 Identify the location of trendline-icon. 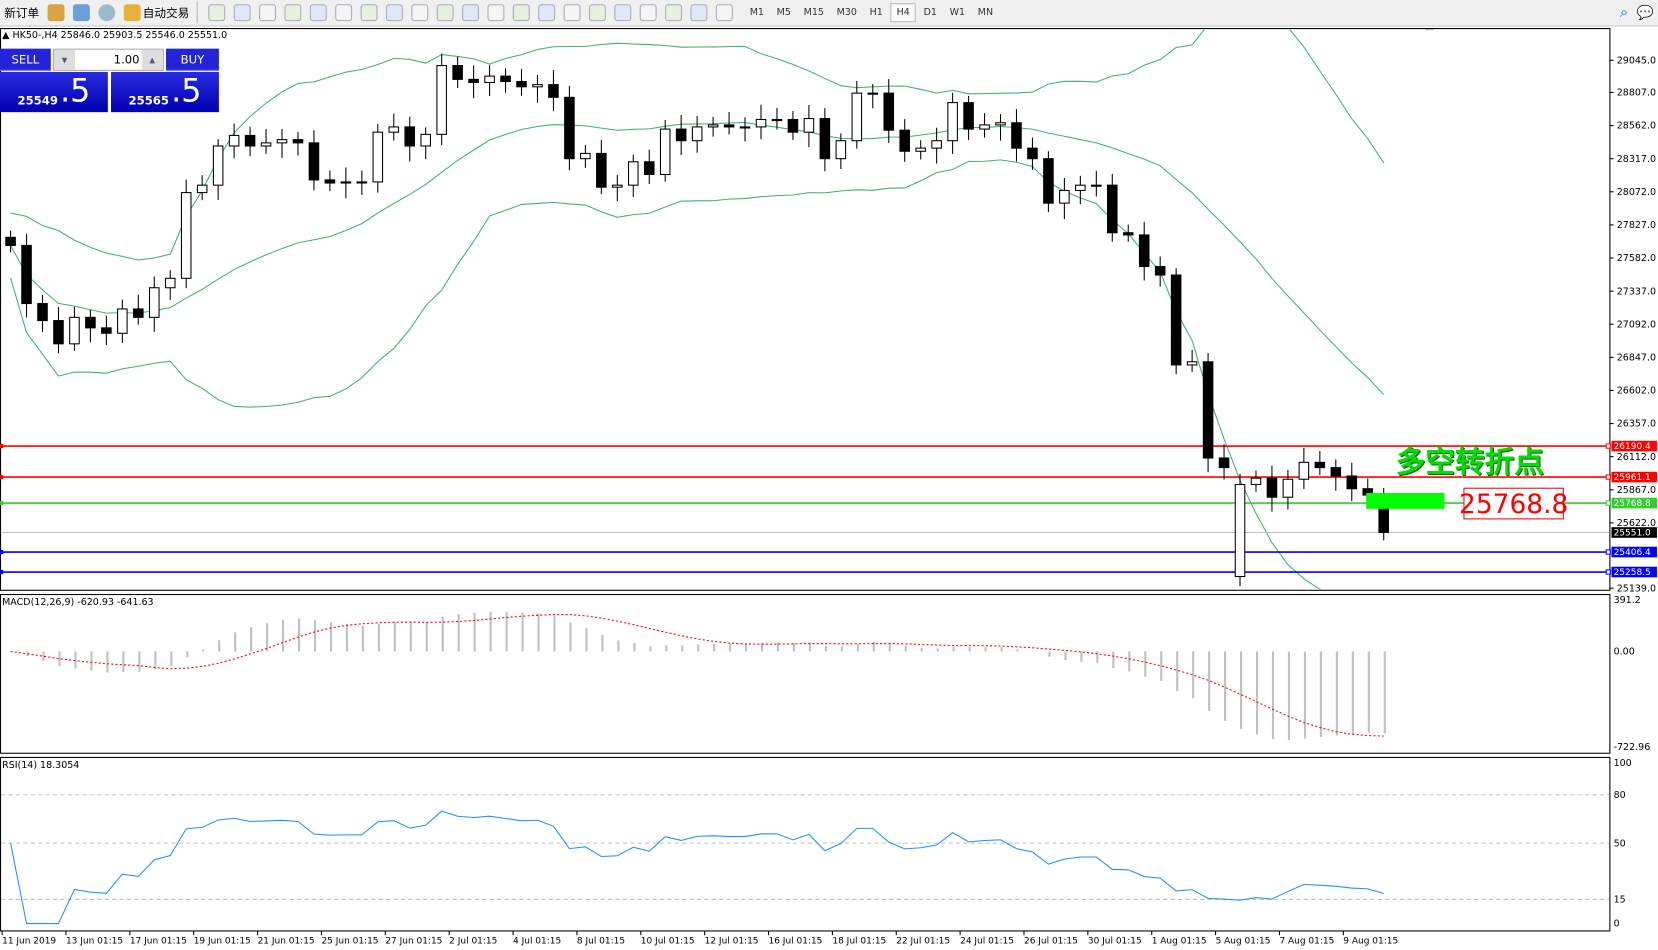
(597, 13).